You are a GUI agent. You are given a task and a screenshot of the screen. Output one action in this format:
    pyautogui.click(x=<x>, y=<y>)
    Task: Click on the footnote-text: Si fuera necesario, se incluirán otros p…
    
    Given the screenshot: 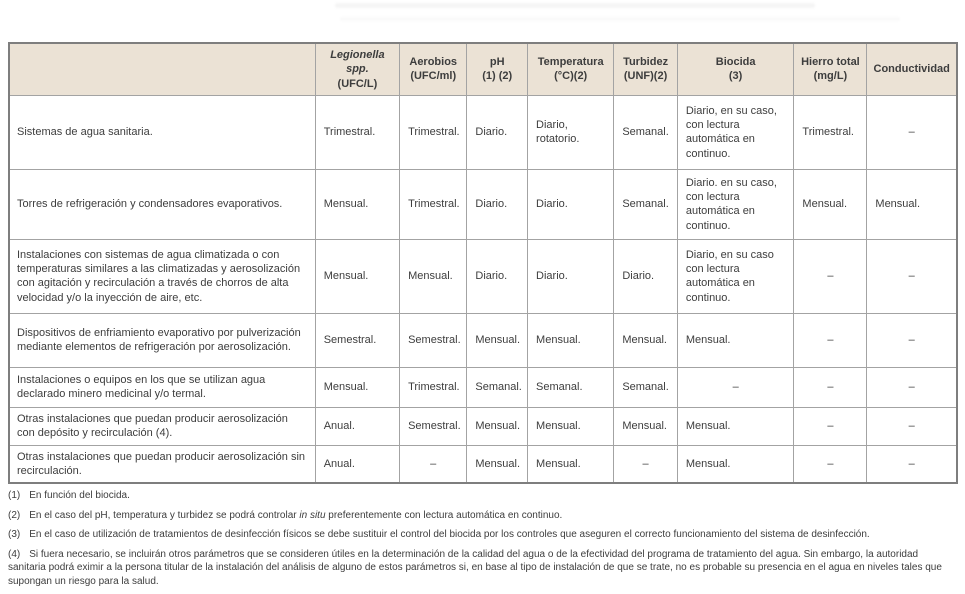 What is the action you would take?
    pyautogui.click(x=475, y=567)
    